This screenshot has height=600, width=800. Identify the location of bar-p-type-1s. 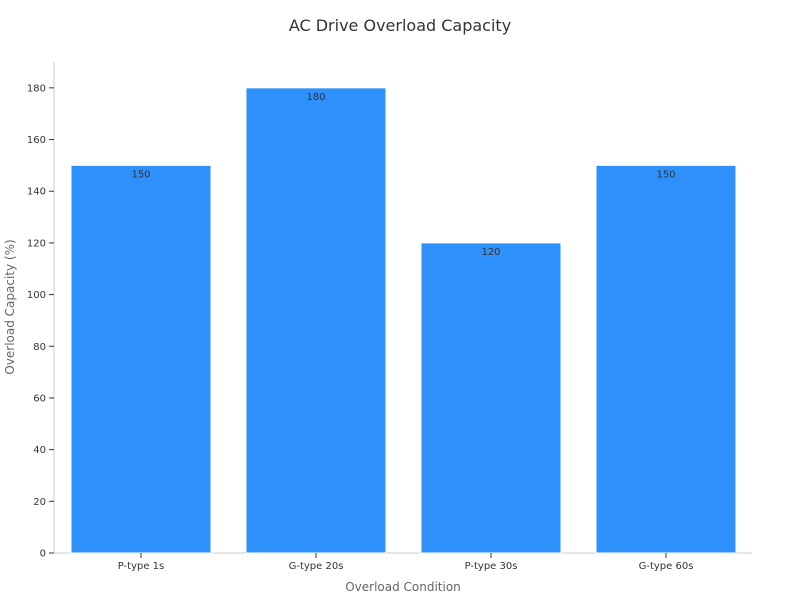
(141, 359).